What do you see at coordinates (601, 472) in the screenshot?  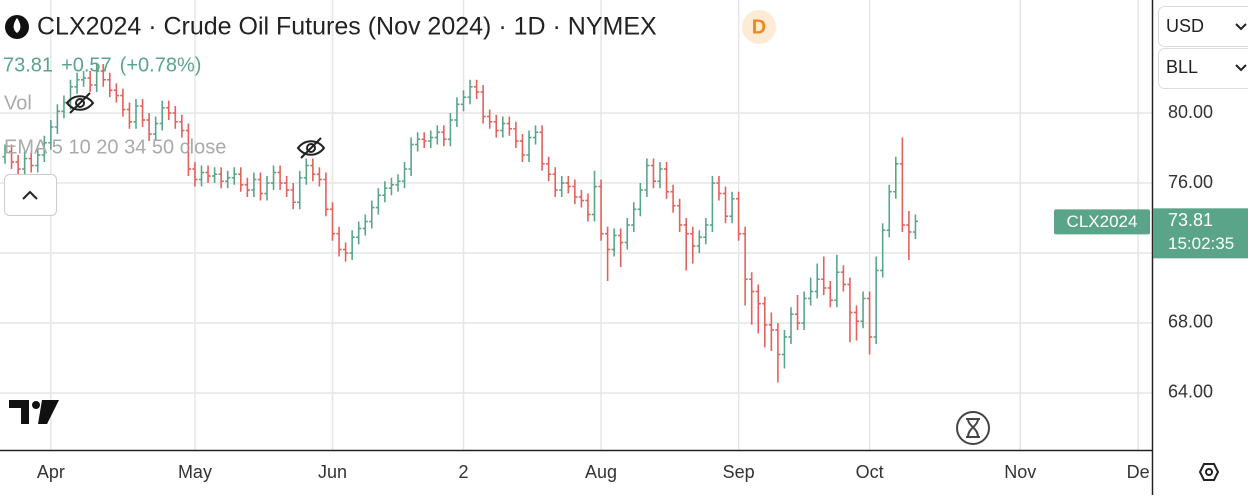 I see `x-tick-label: Aug` at bounding box center [601, 472].